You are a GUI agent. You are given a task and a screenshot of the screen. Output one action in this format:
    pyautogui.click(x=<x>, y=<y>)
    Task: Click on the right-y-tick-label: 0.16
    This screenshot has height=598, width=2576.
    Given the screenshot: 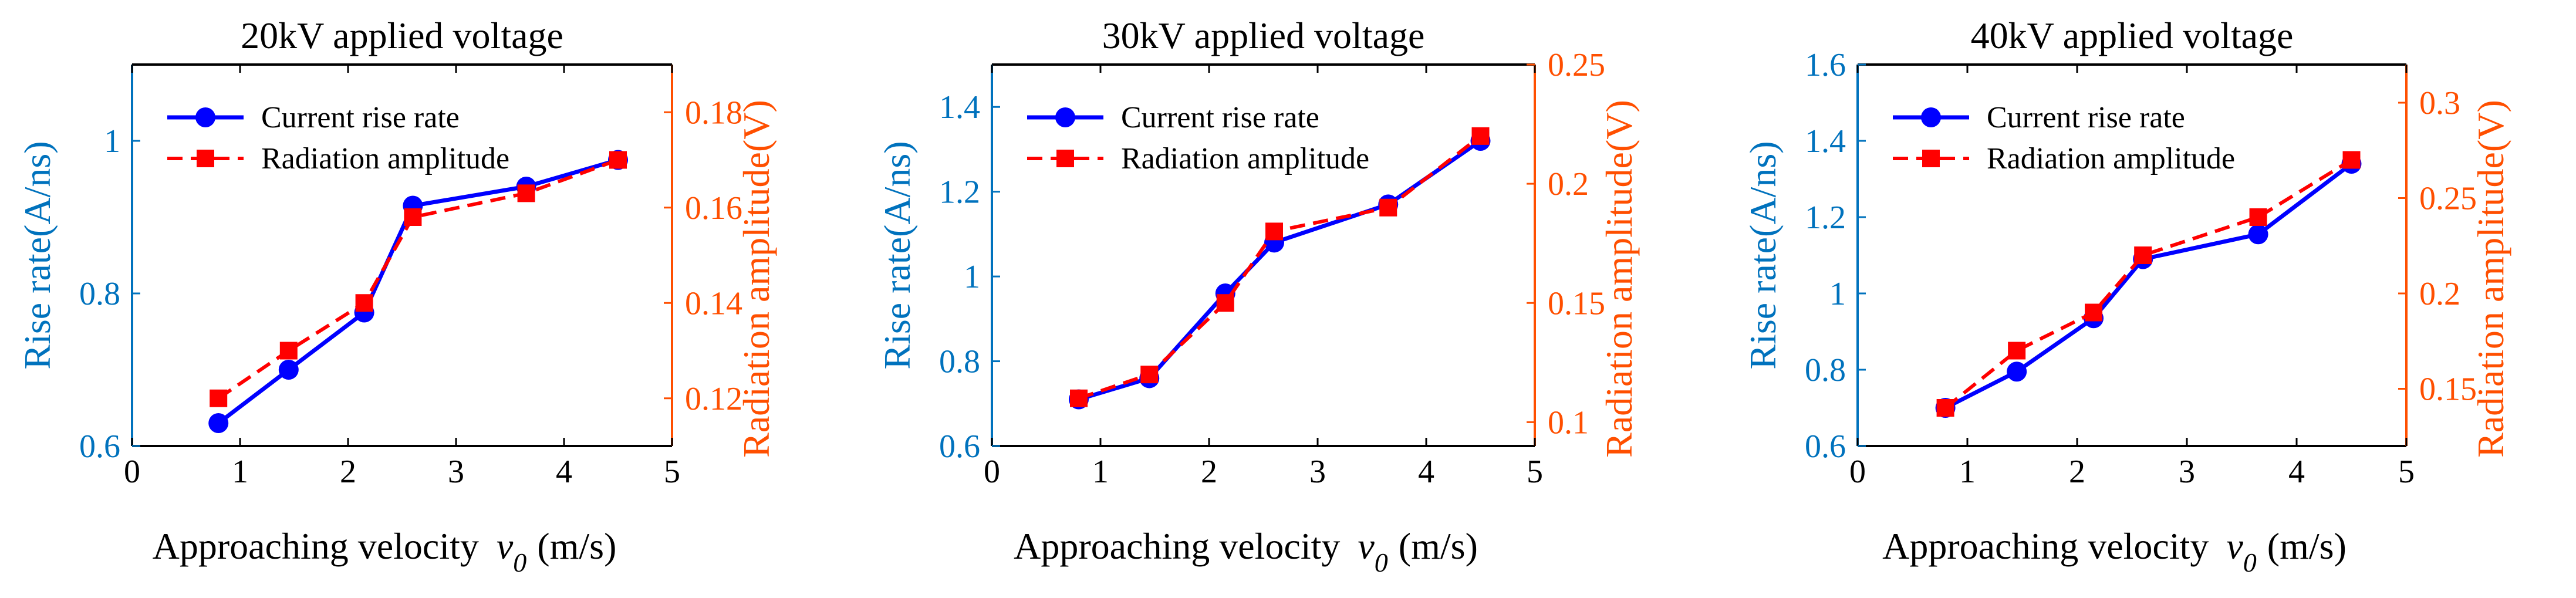 What is the action you would take?
    pyautogui.click(x=713, y=208)
    